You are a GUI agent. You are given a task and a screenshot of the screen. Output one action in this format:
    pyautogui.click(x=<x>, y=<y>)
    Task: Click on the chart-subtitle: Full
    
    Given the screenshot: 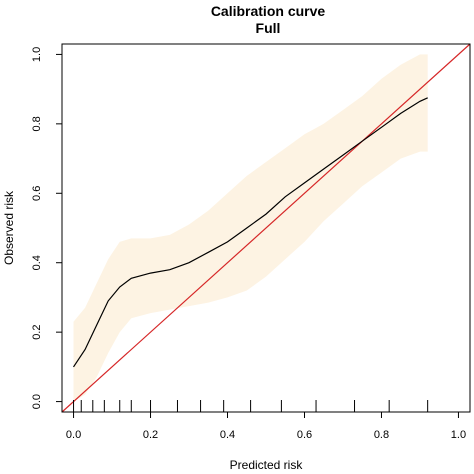 What is the action you would take?
    pyautogui.click(x=268, y=28)
    